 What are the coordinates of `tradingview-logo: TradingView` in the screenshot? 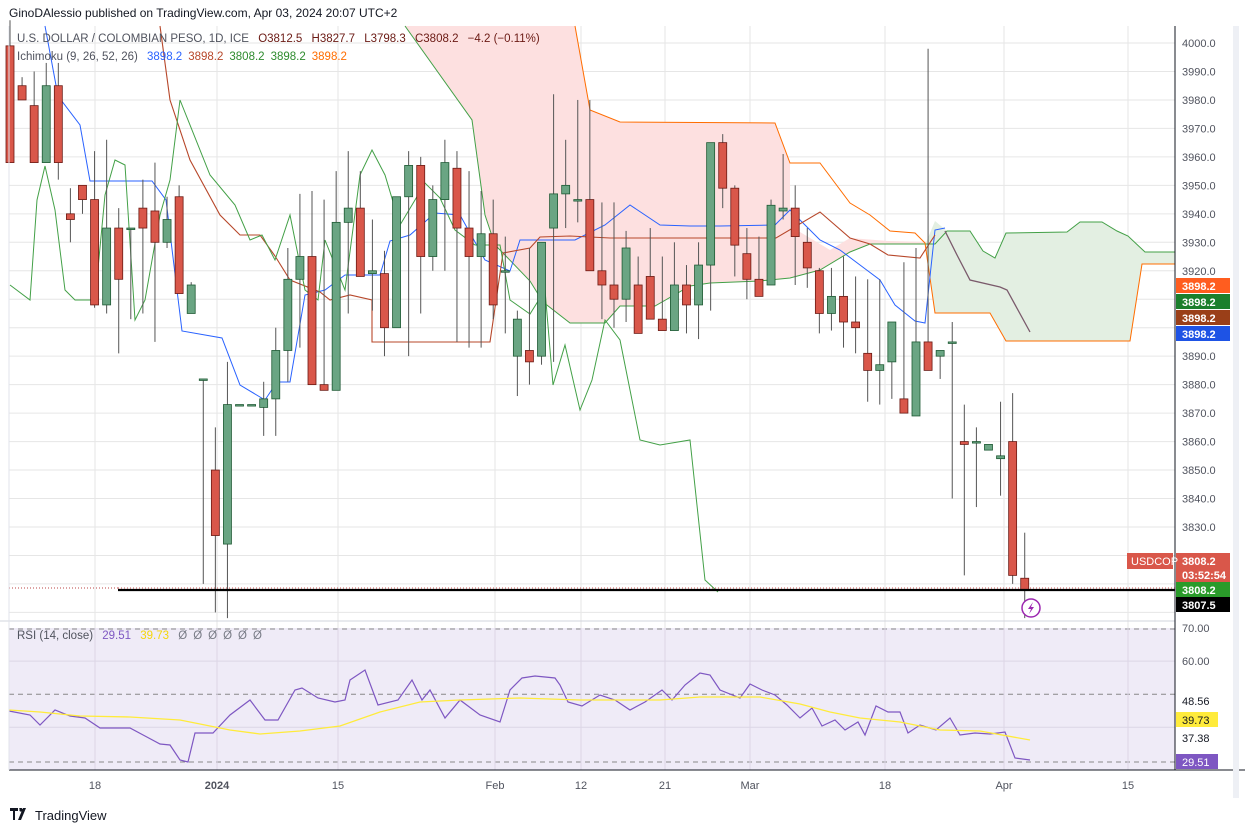 It's located at (58, 815).